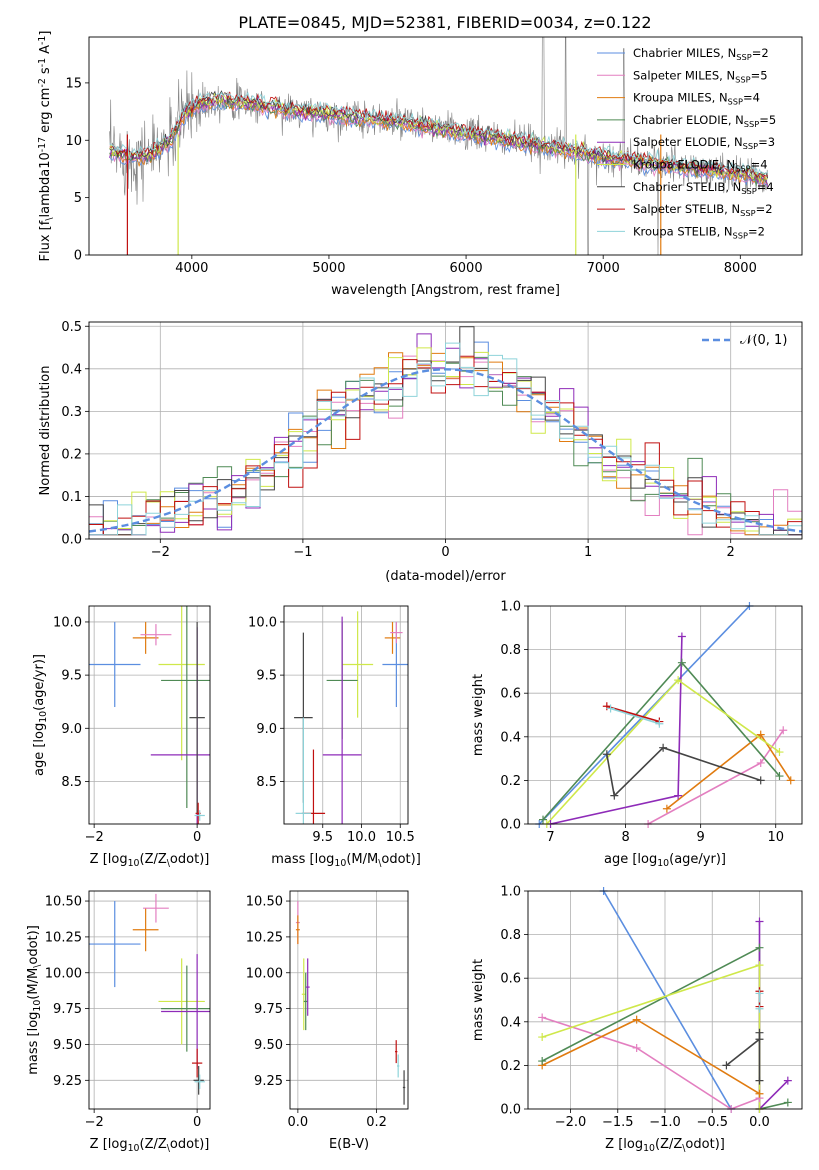 The width and height of the screenshot is (819, 1170). Describe the element at coordinates (264, 937) in the screenshot. I see `mass_vs_EBV-ytick-label: 10.25` at that location.